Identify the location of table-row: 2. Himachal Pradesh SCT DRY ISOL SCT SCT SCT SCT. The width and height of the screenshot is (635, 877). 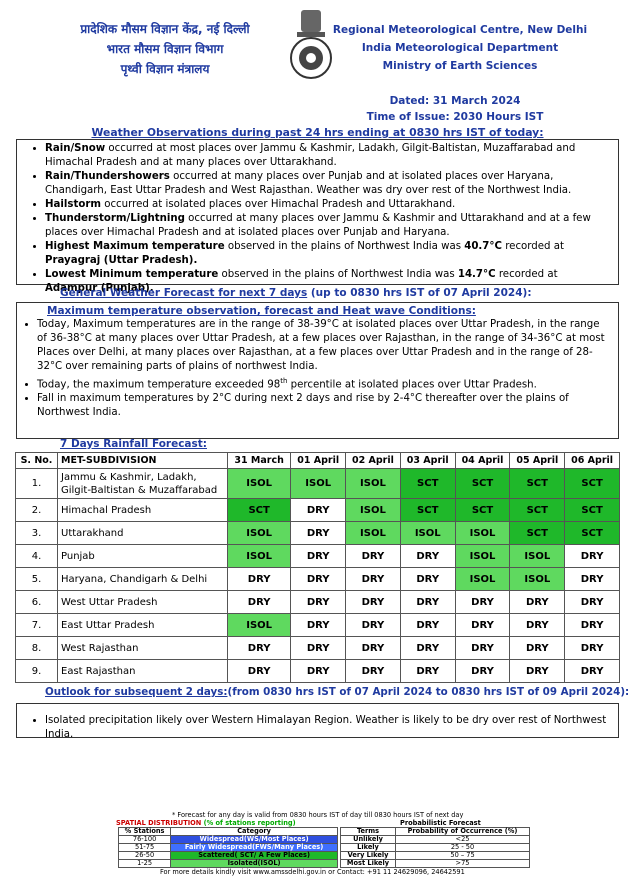
(317, 510).